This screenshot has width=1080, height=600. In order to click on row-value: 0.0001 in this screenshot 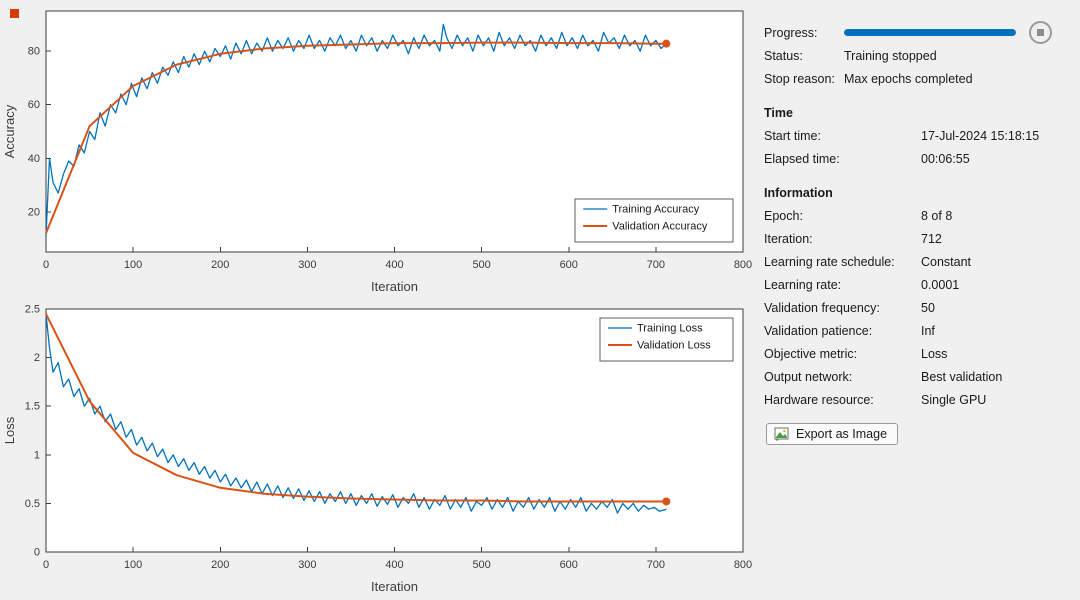, I will do `click(940, 284)`.